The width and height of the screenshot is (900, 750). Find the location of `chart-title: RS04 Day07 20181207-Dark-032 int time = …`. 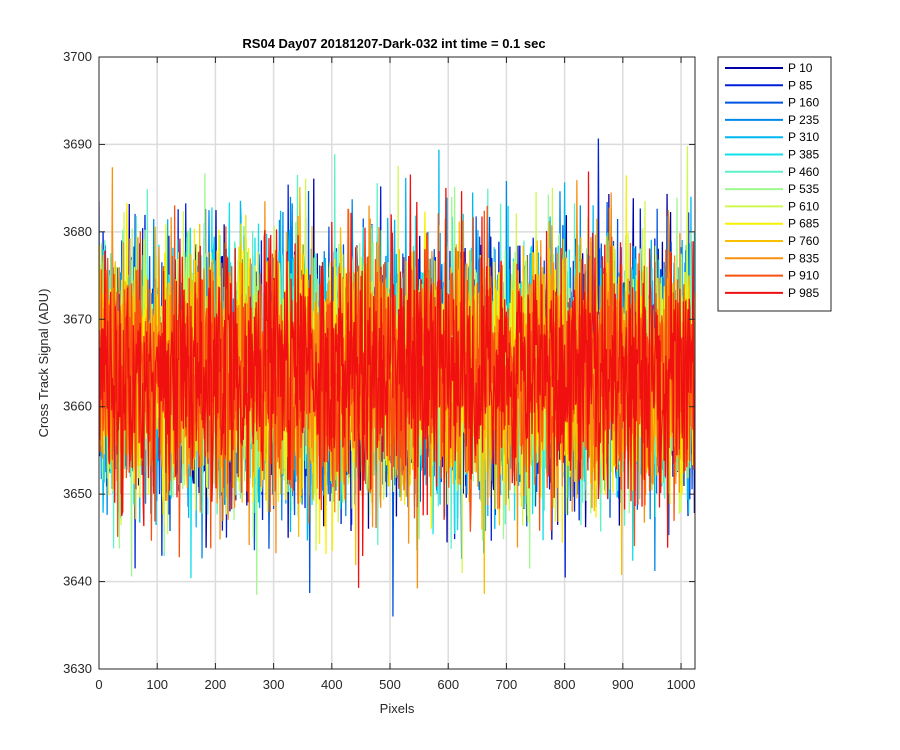

chart-title: RS04 Day07 20181207-Dark-032 int time = … is located at coordinates (393, 43).